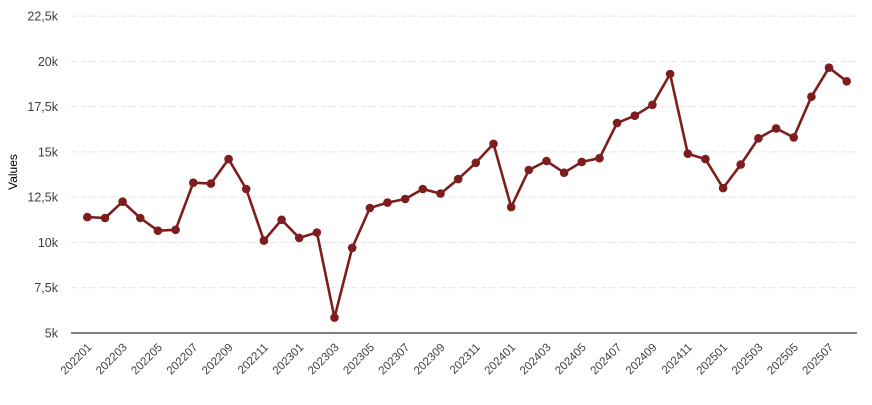  Describe the element at coordinates (218, 360) in the screenshot. I see `x-axis-tick-label: 202209` at that location.